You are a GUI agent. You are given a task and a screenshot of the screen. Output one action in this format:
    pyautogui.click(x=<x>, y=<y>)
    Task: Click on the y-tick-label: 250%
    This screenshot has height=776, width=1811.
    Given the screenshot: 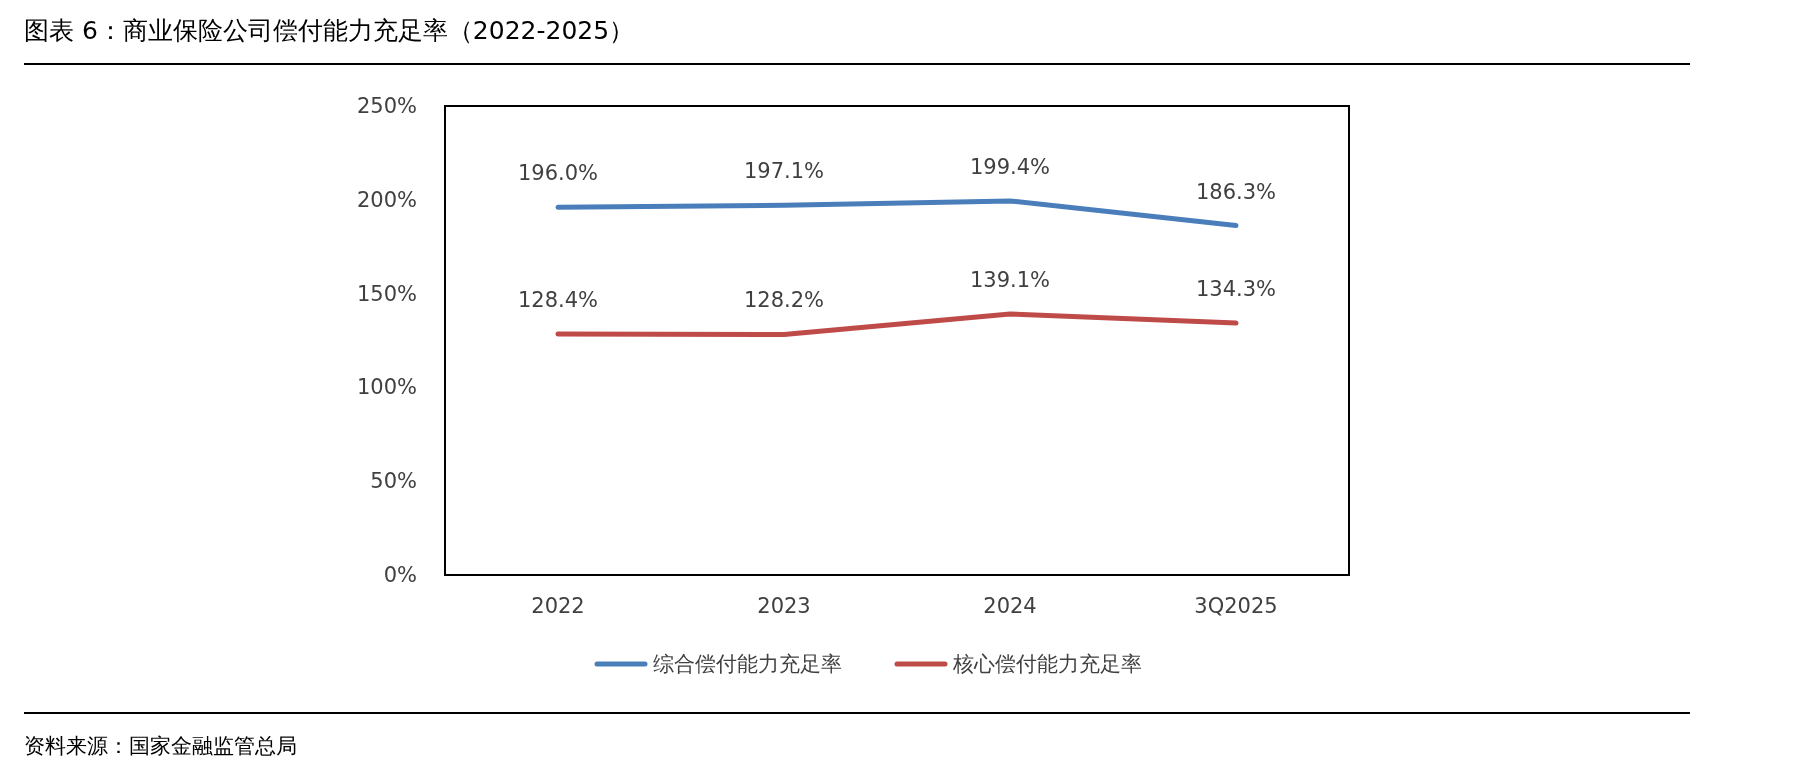 What is the action you would take?
    pyautogui.click(x=386, y=106)
    